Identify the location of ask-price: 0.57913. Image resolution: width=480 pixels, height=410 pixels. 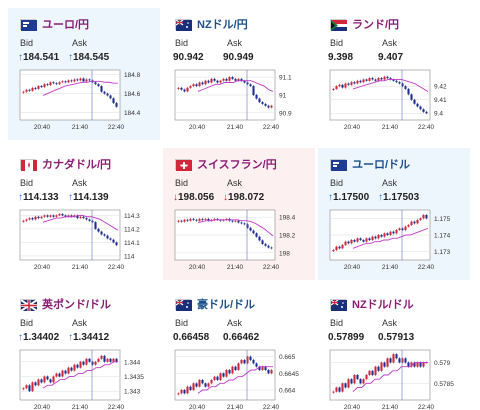
(396, 337).